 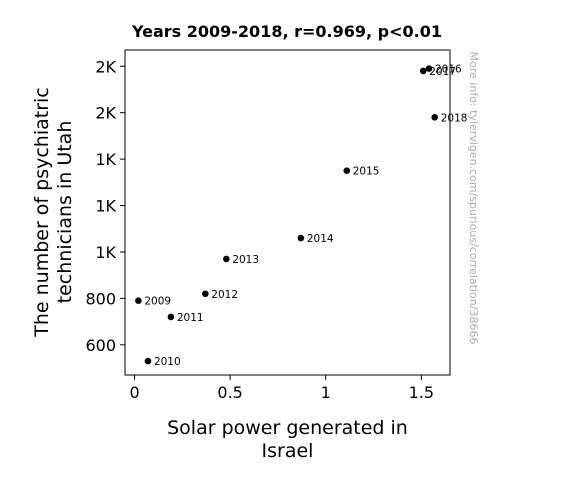 I want to click on x-tick-label: 0, so click(x=134, y=392).